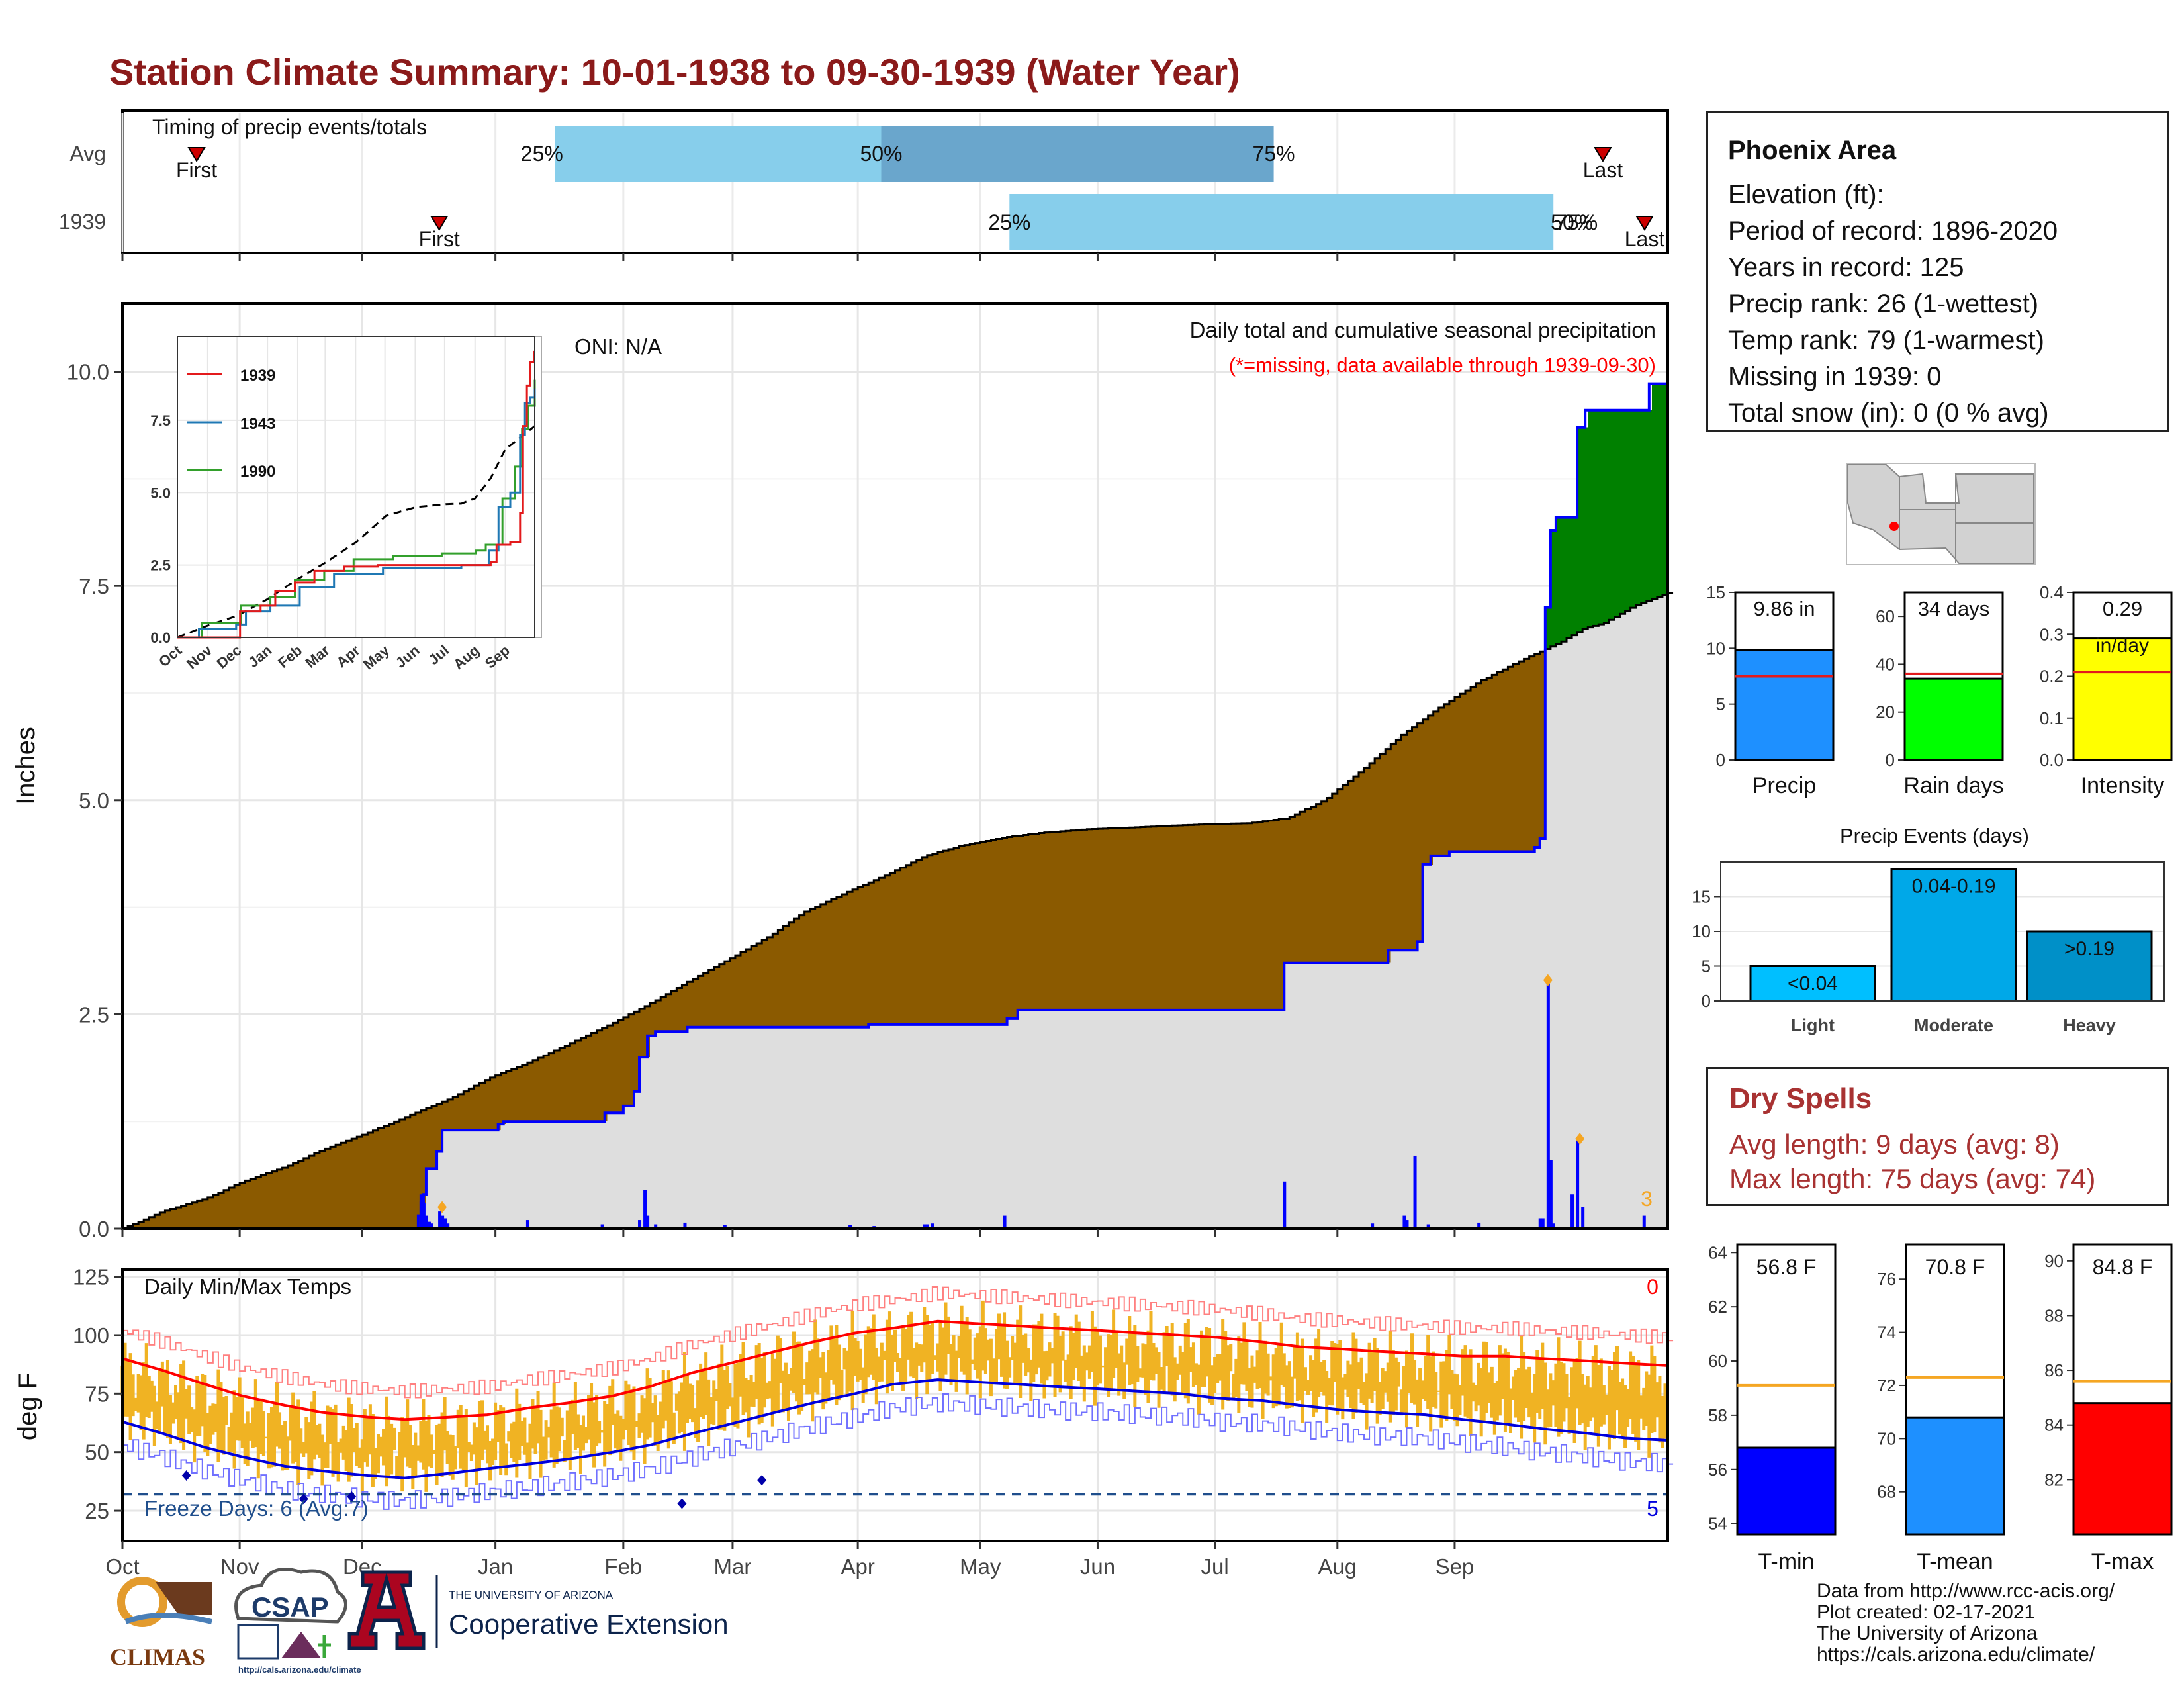 The image size is (2184, 1688). What do you see at coordinates (94, 1229) in the screenshot?
I see `precip-ytick-label-0: 0.0` at bounding box center [94, 1229].